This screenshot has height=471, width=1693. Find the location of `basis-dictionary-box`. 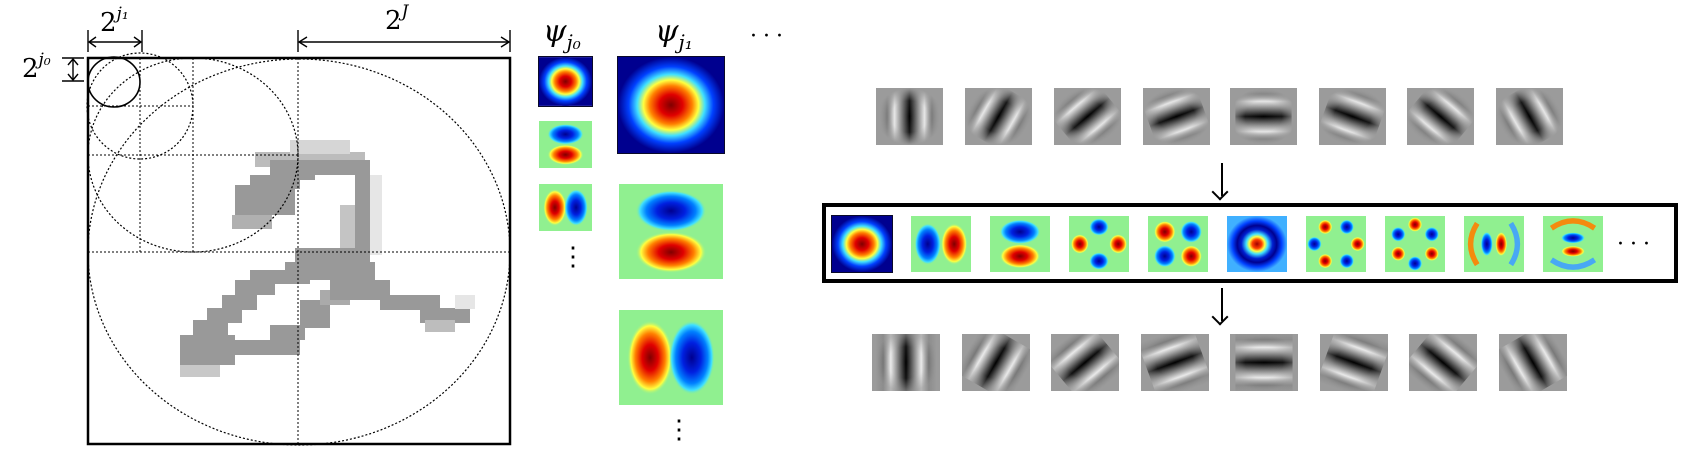

basis-dictionary-box is located at coordinates (1250, 243).